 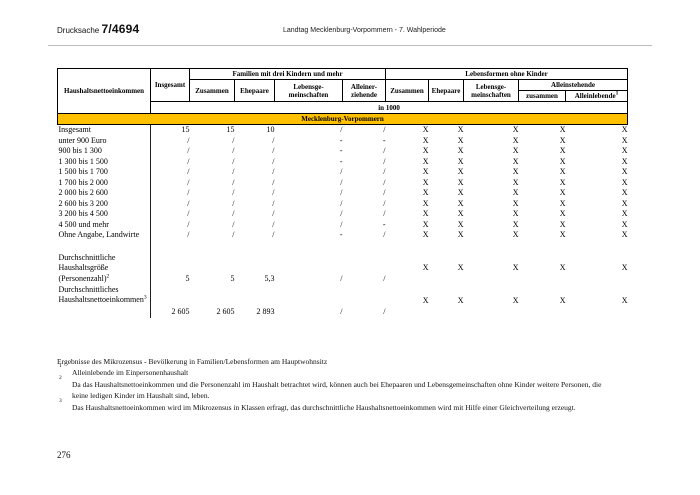 I want to click on unit-label: in 1000, so click(x=389, y=107).